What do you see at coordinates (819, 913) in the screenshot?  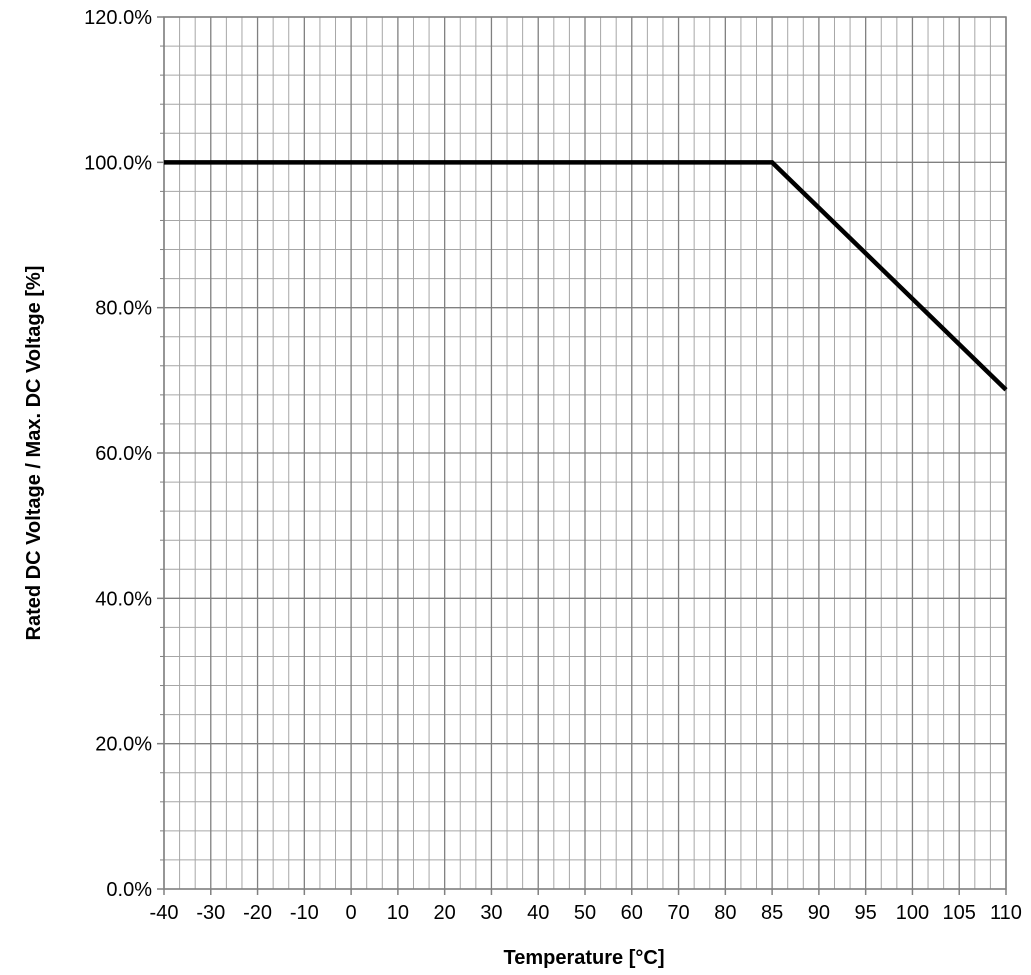 I see `x-tick-label: 90` at bounding box center [819, 913].